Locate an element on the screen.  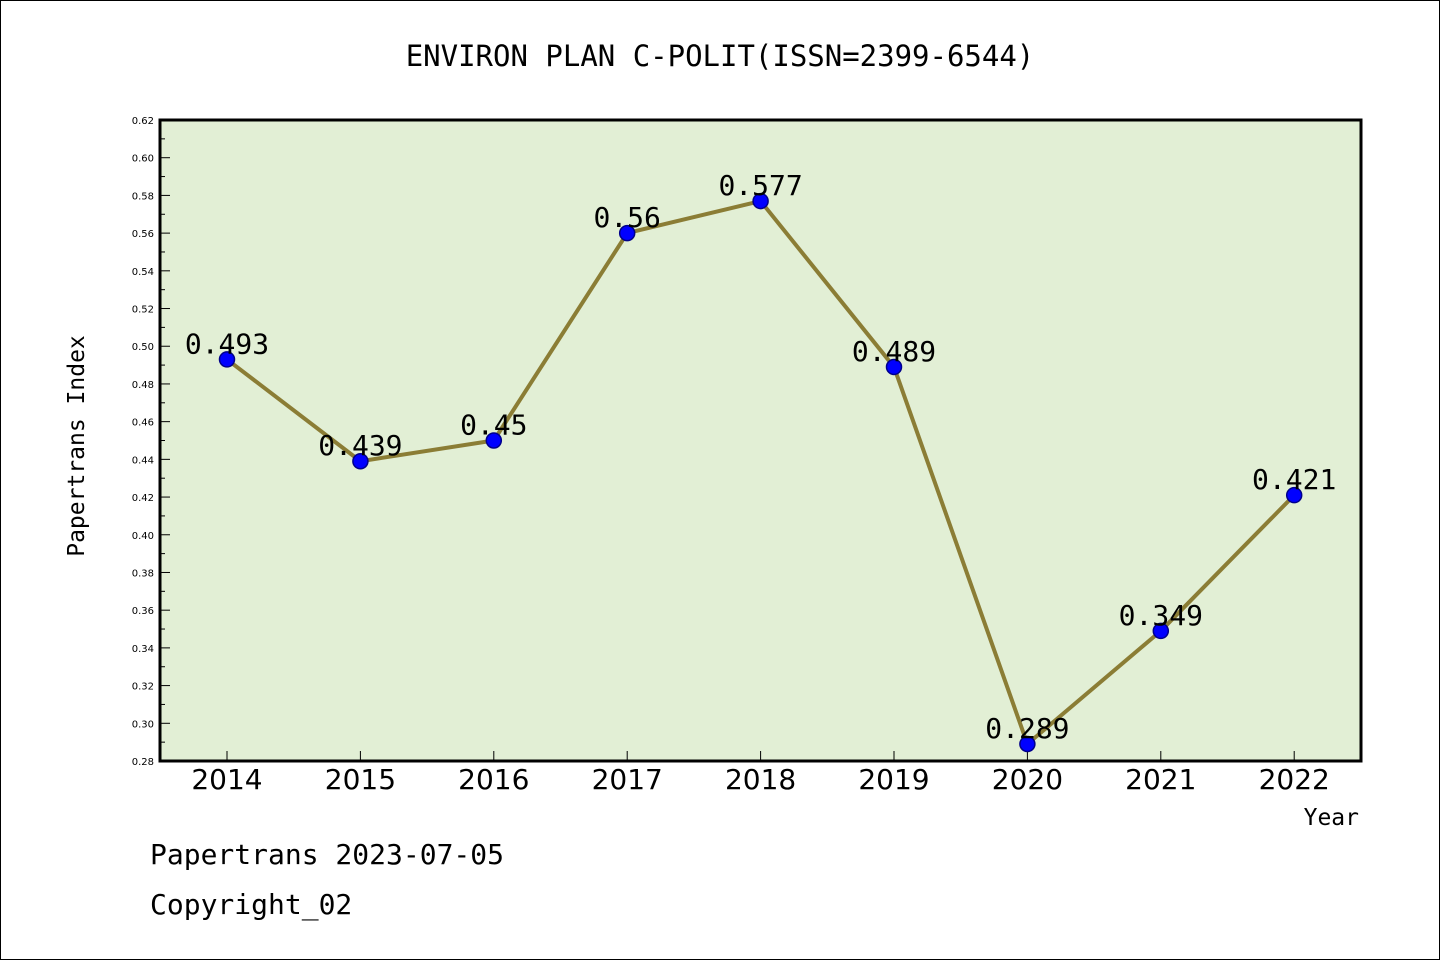
data-label: 0.349 is located at coordinates (1161, 615).